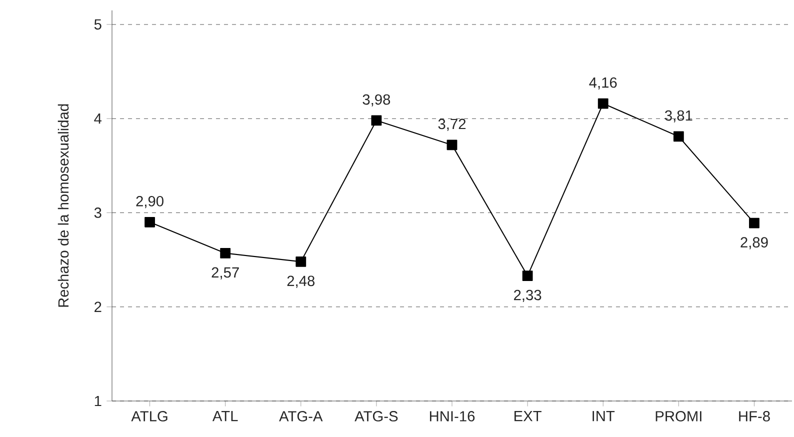 The image size is (794, 437). Describe the element at coordinates (149, 416) in the screenshot. I see `x-tick-label: ATLG` at that location.